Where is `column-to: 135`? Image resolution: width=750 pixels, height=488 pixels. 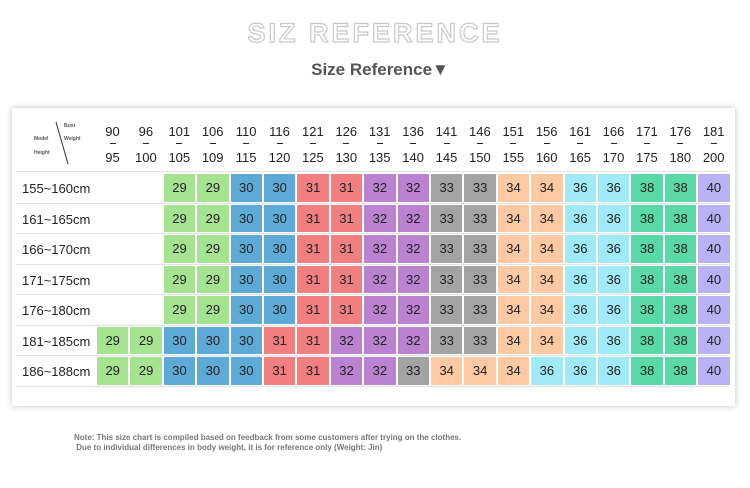 column-to: 135 is located at coordinates (379, 157).